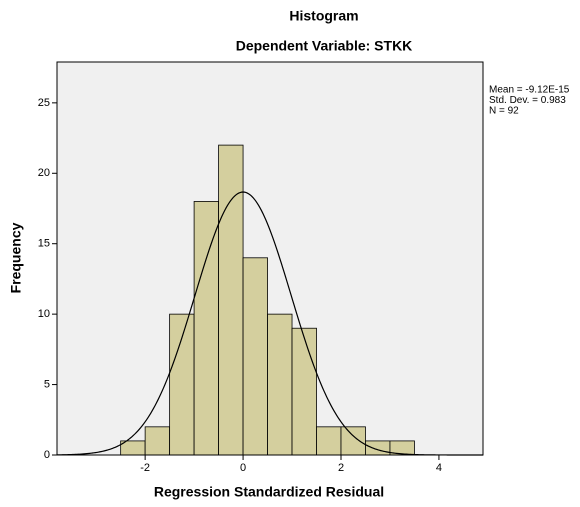 The width and height of the screenshot is (580, 507). What do you see at coordinates (44, 173) in the screenshot?
I see `y-tick-label: 20` at bounding box center [44, 173].